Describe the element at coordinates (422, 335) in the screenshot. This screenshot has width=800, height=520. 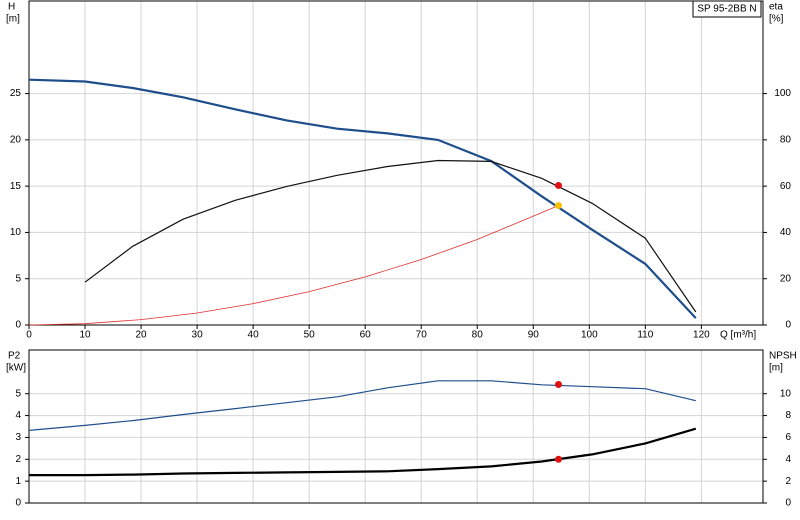
I see `x-tick-label: 70` at that location.